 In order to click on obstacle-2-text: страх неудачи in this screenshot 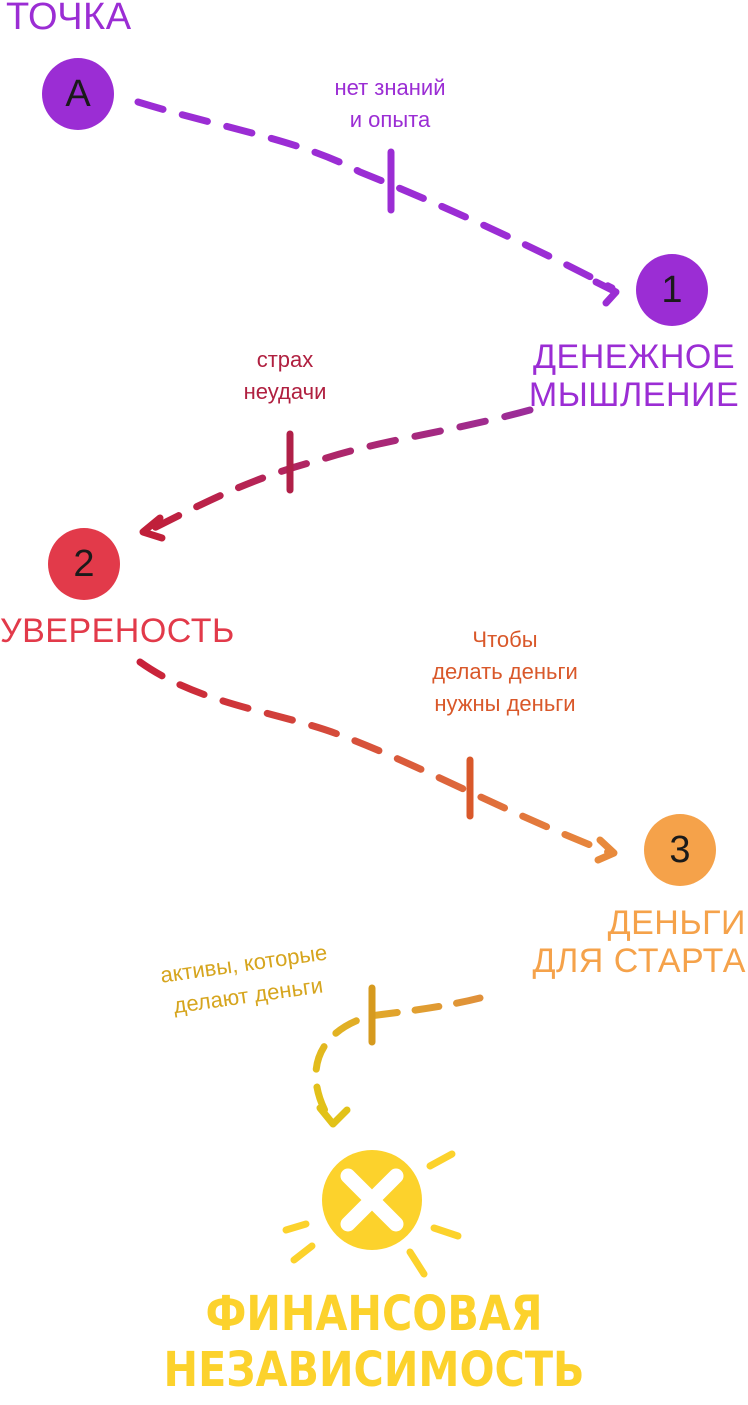, I will do `click(285, 376)`.